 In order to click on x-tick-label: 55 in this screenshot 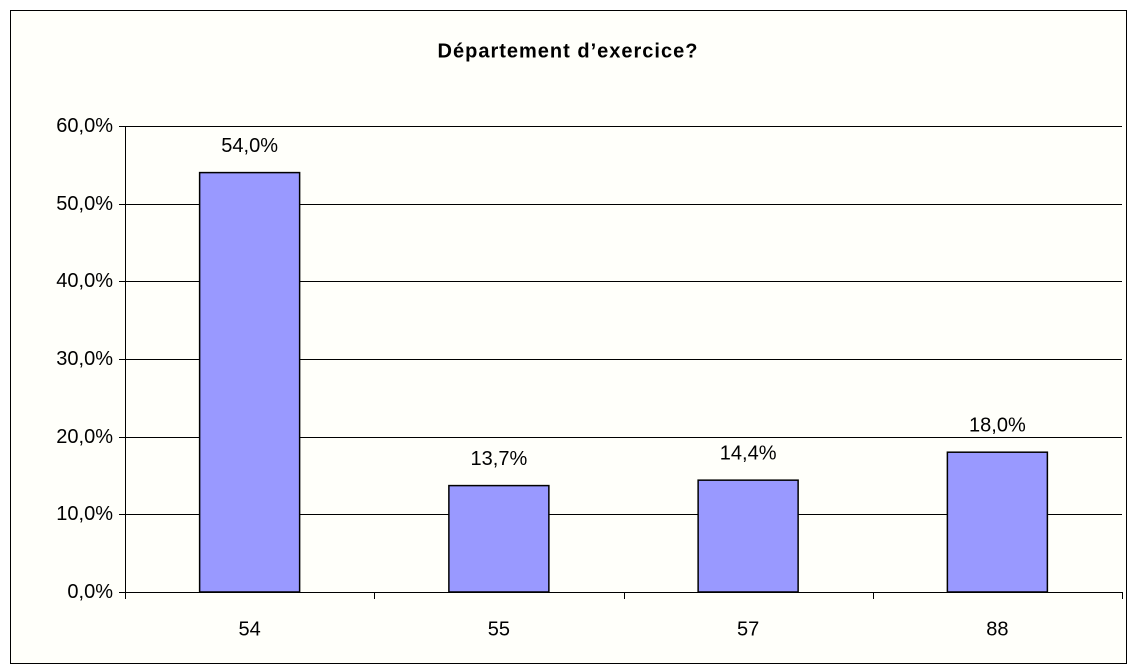, I will do `click(499, 629)`.